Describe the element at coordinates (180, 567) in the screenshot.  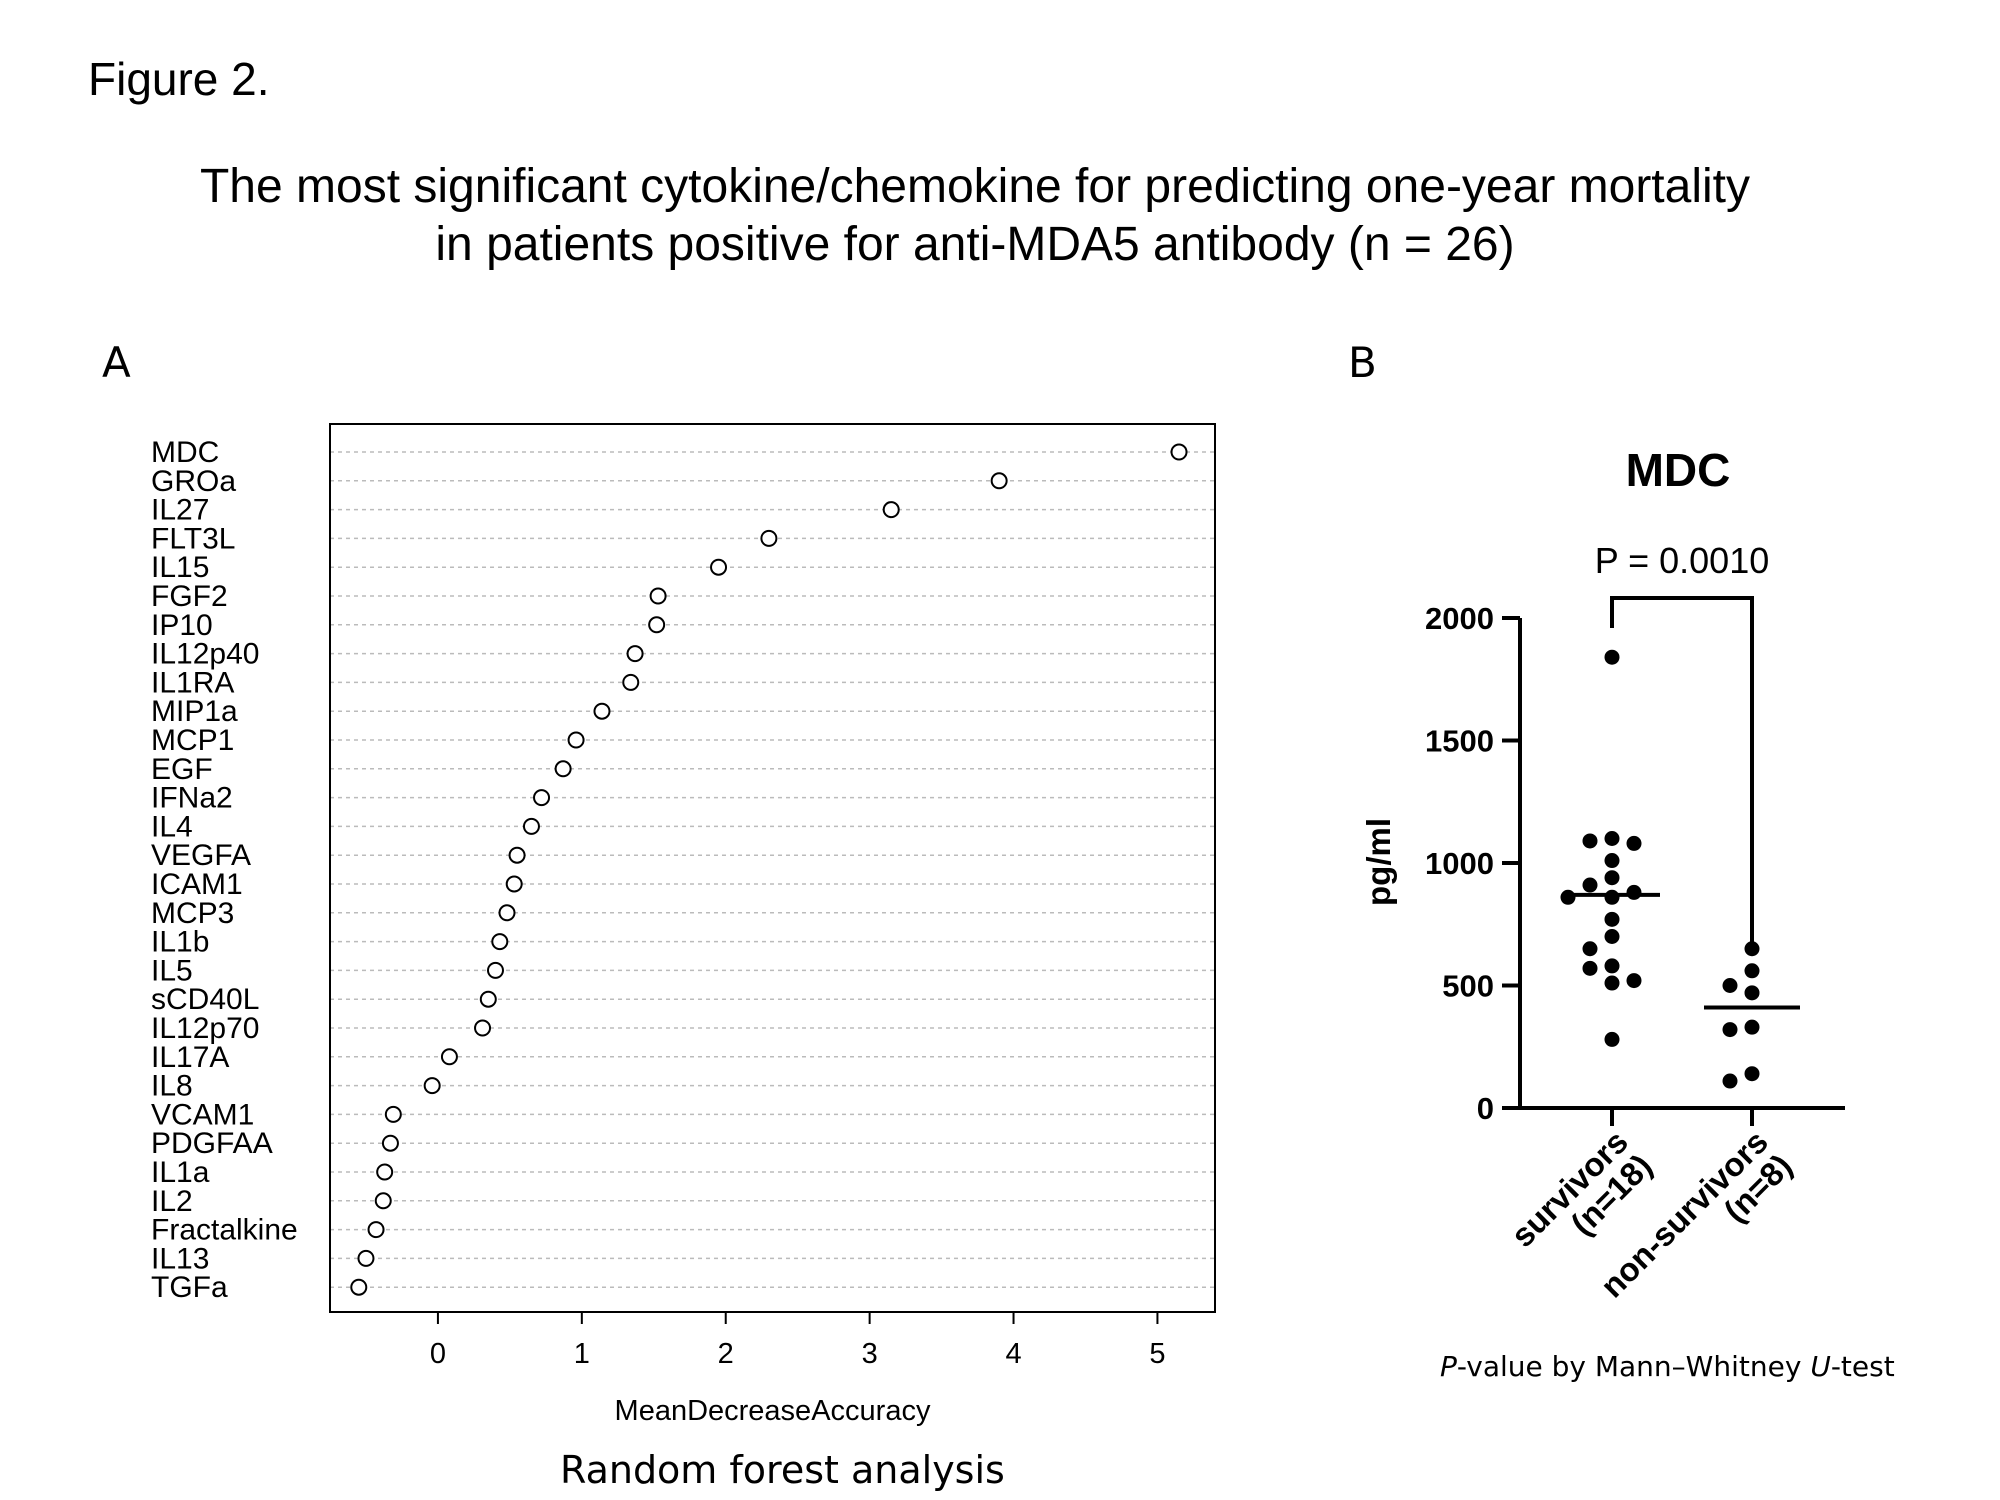
I see `category-label: IL15` at that location.